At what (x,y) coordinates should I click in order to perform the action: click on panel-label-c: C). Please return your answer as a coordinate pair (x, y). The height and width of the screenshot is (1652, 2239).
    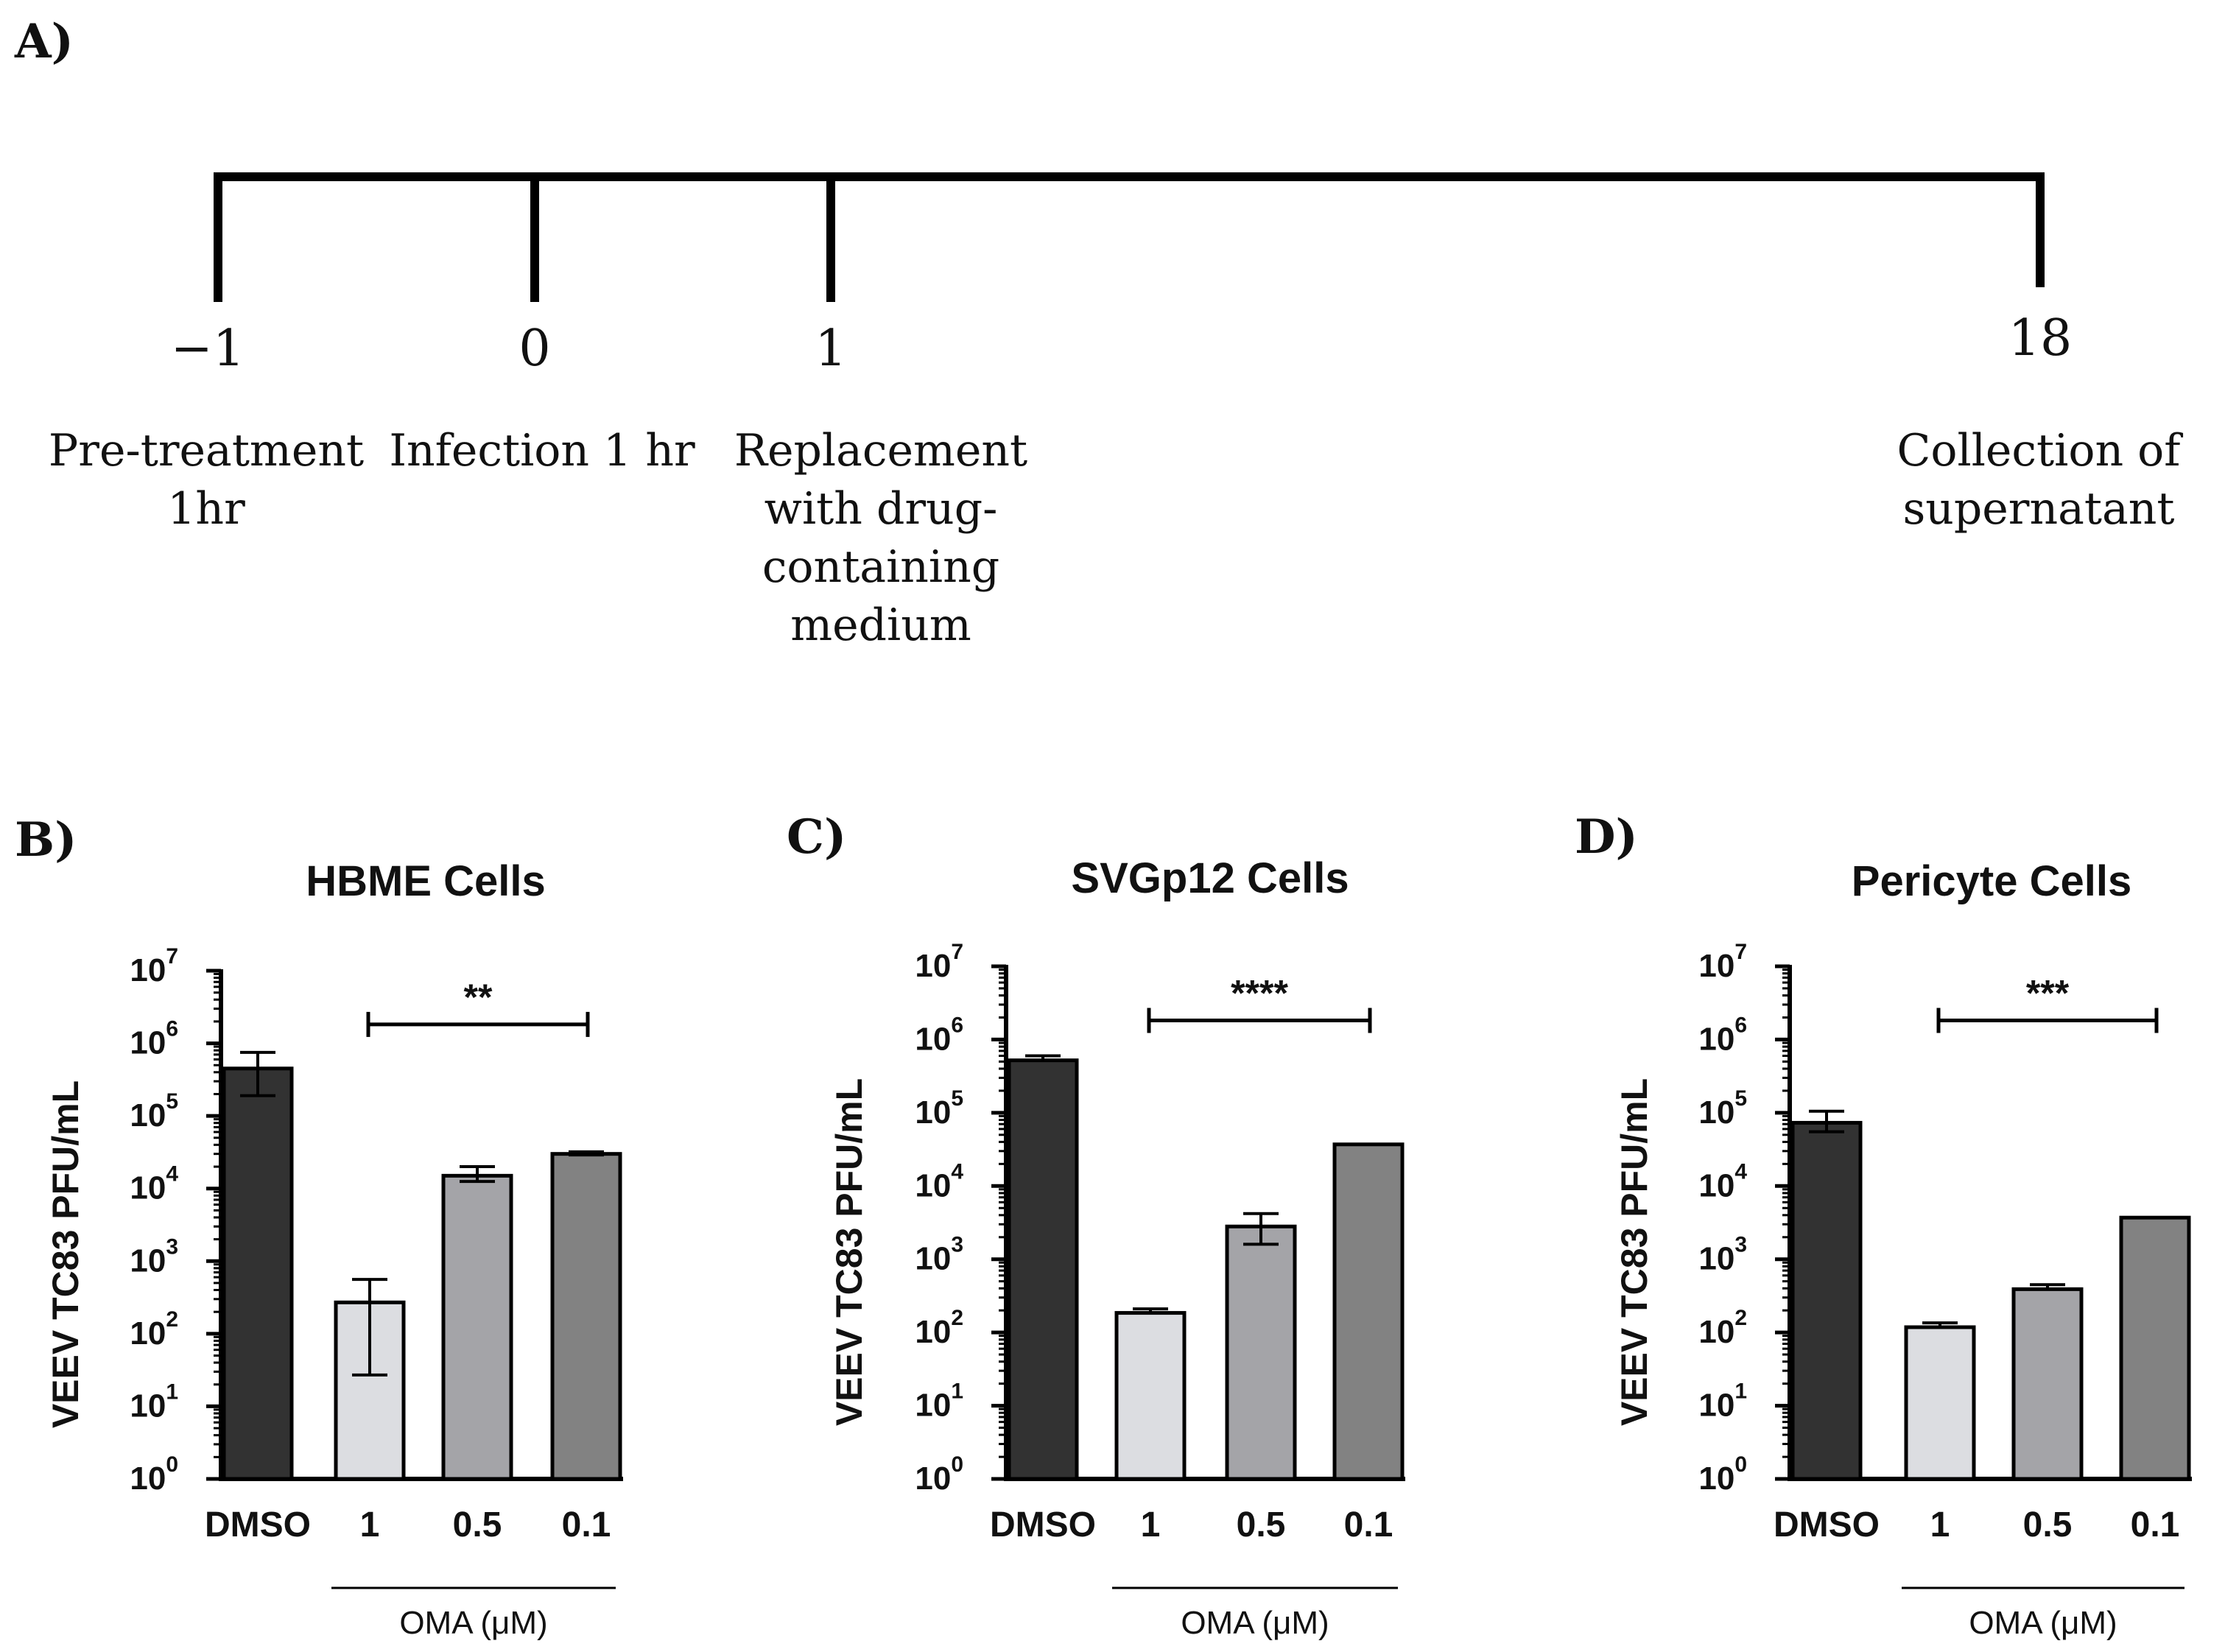
    Looking at the image, I should click on (816, 837).